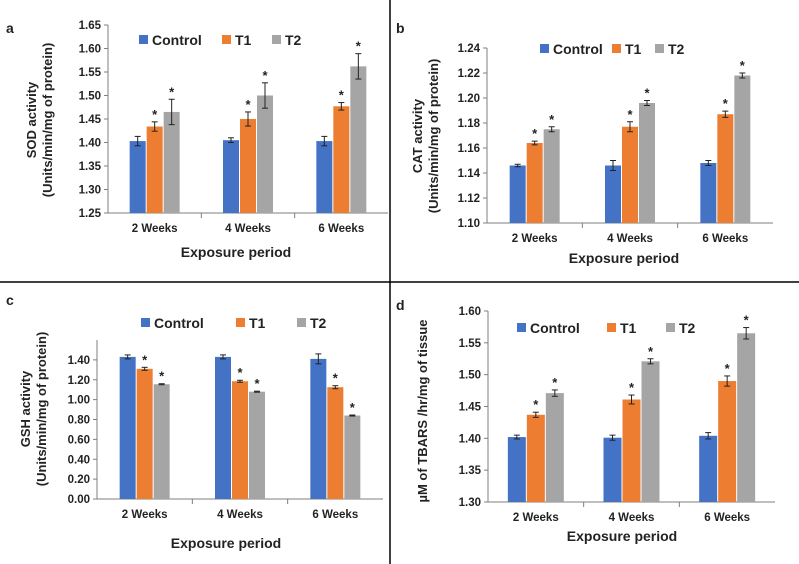 The image size is (799, 564). I want to click on y-tick-label: 1.55, so click(470, 344).